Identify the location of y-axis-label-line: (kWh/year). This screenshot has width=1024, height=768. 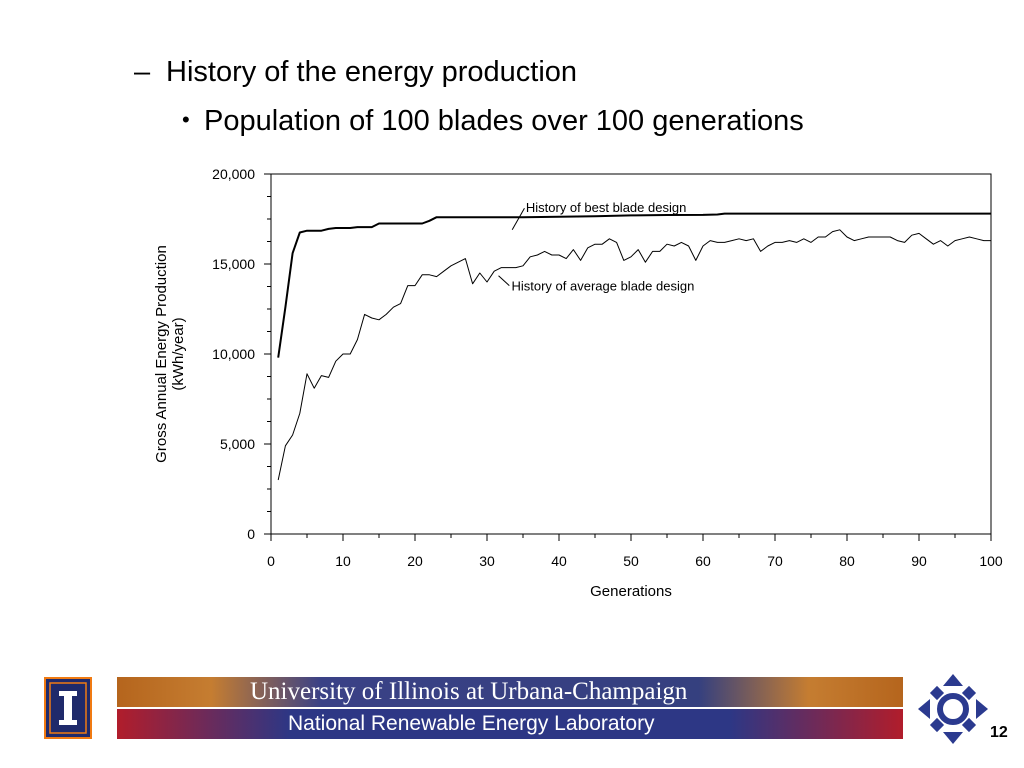
(178, 353).